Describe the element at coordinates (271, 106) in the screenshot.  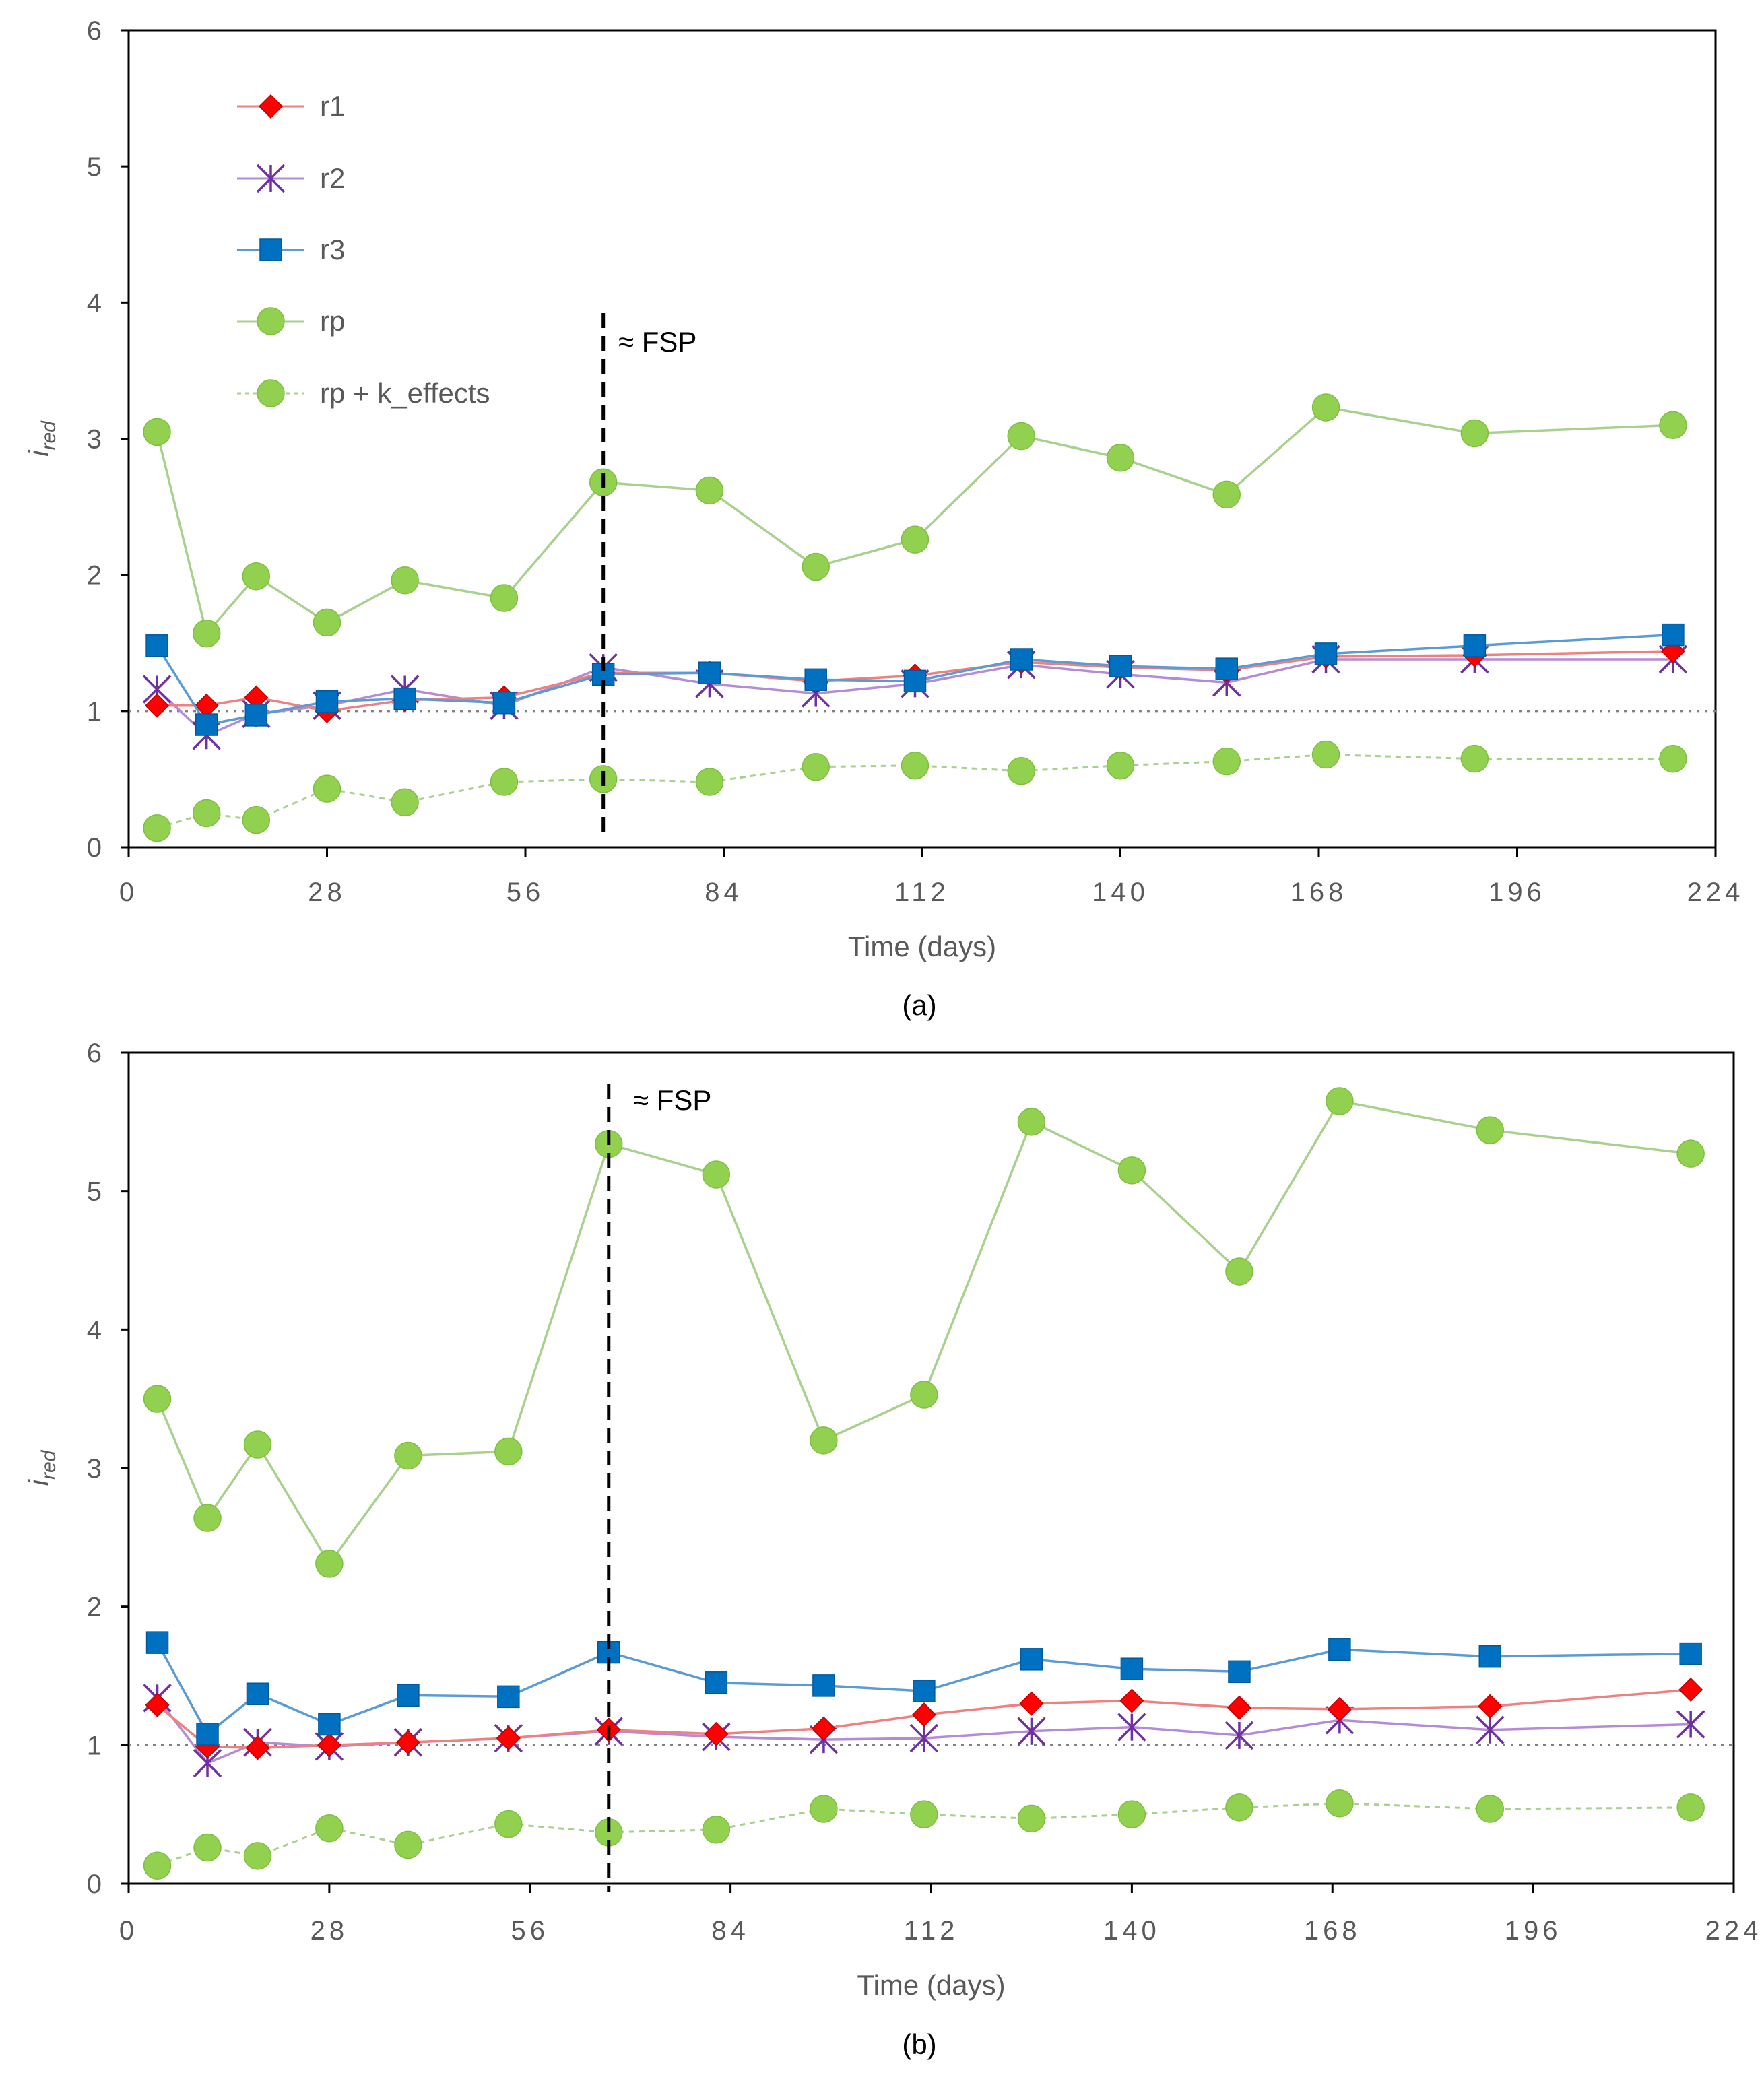
I see `diamond-icon` at that location.